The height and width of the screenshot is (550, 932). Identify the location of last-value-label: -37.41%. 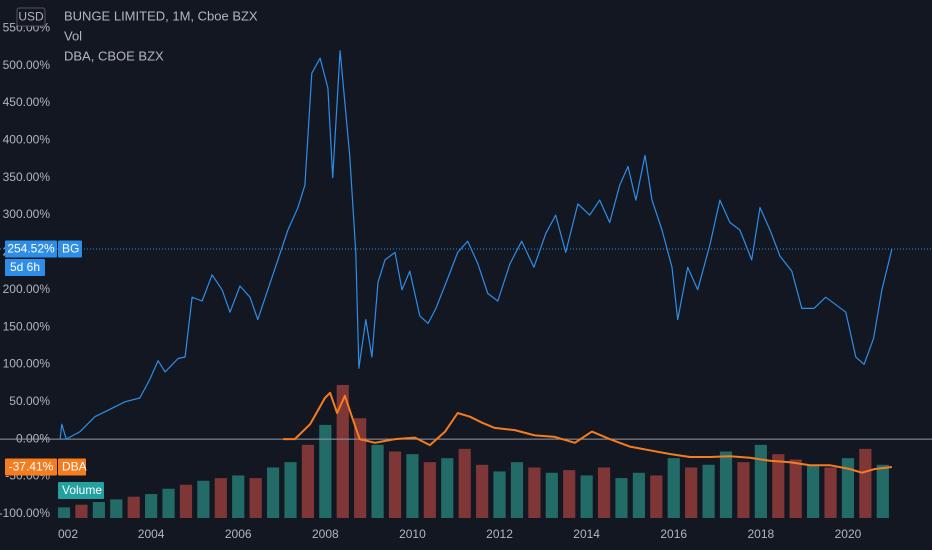
(31, 467).